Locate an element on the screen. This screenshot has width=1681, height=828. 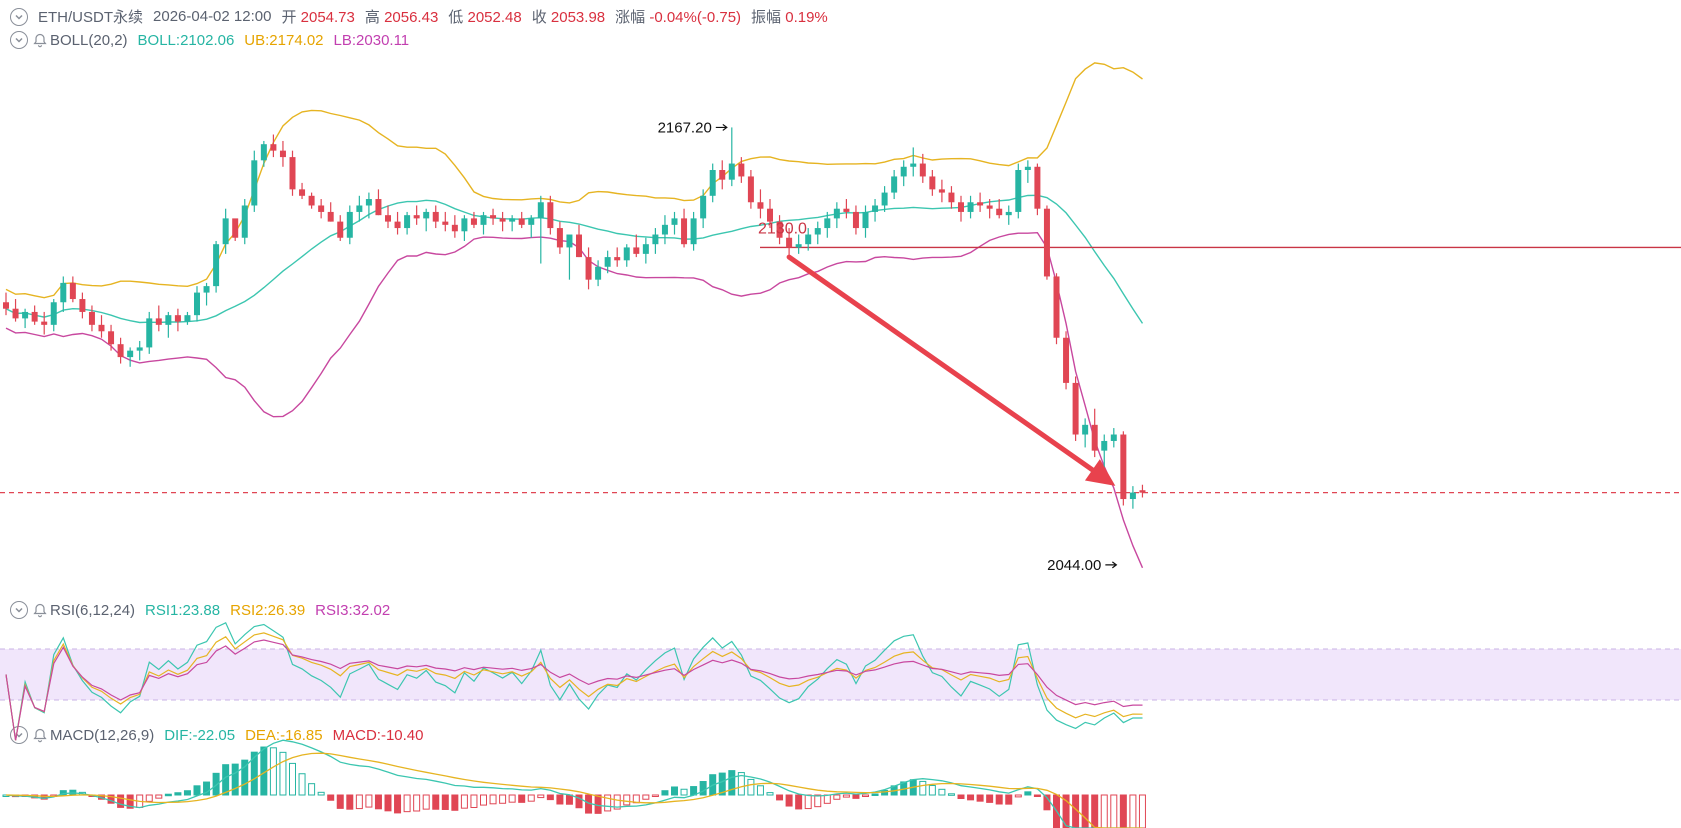
boll-ub-value: UB:2174.02 is located at coordinates (284, 40).